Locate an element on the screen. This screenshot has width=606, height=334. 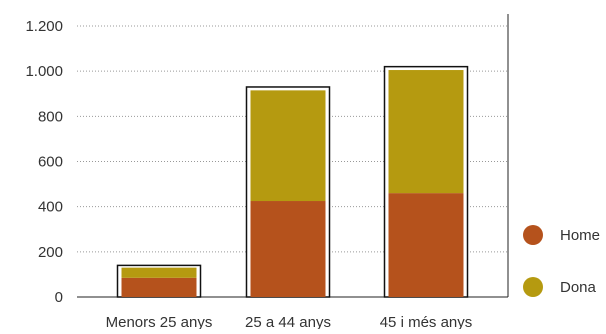
y-tick-label: 1.200 is located at coordinates (44, 26).